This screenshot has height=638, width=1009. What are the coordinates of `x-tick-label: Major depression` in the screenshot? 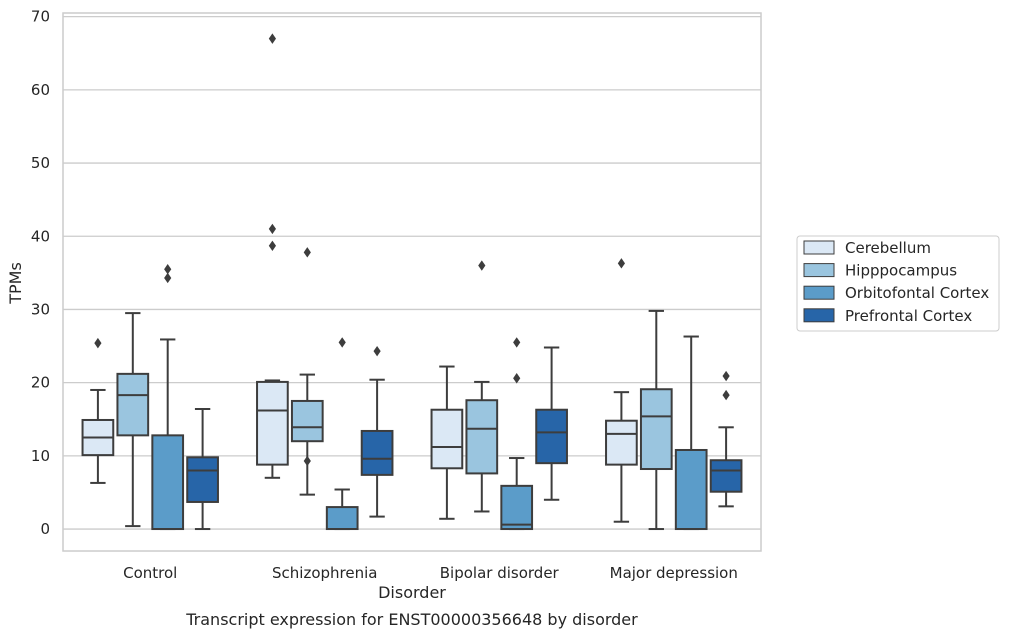 It's located at (674, 573).